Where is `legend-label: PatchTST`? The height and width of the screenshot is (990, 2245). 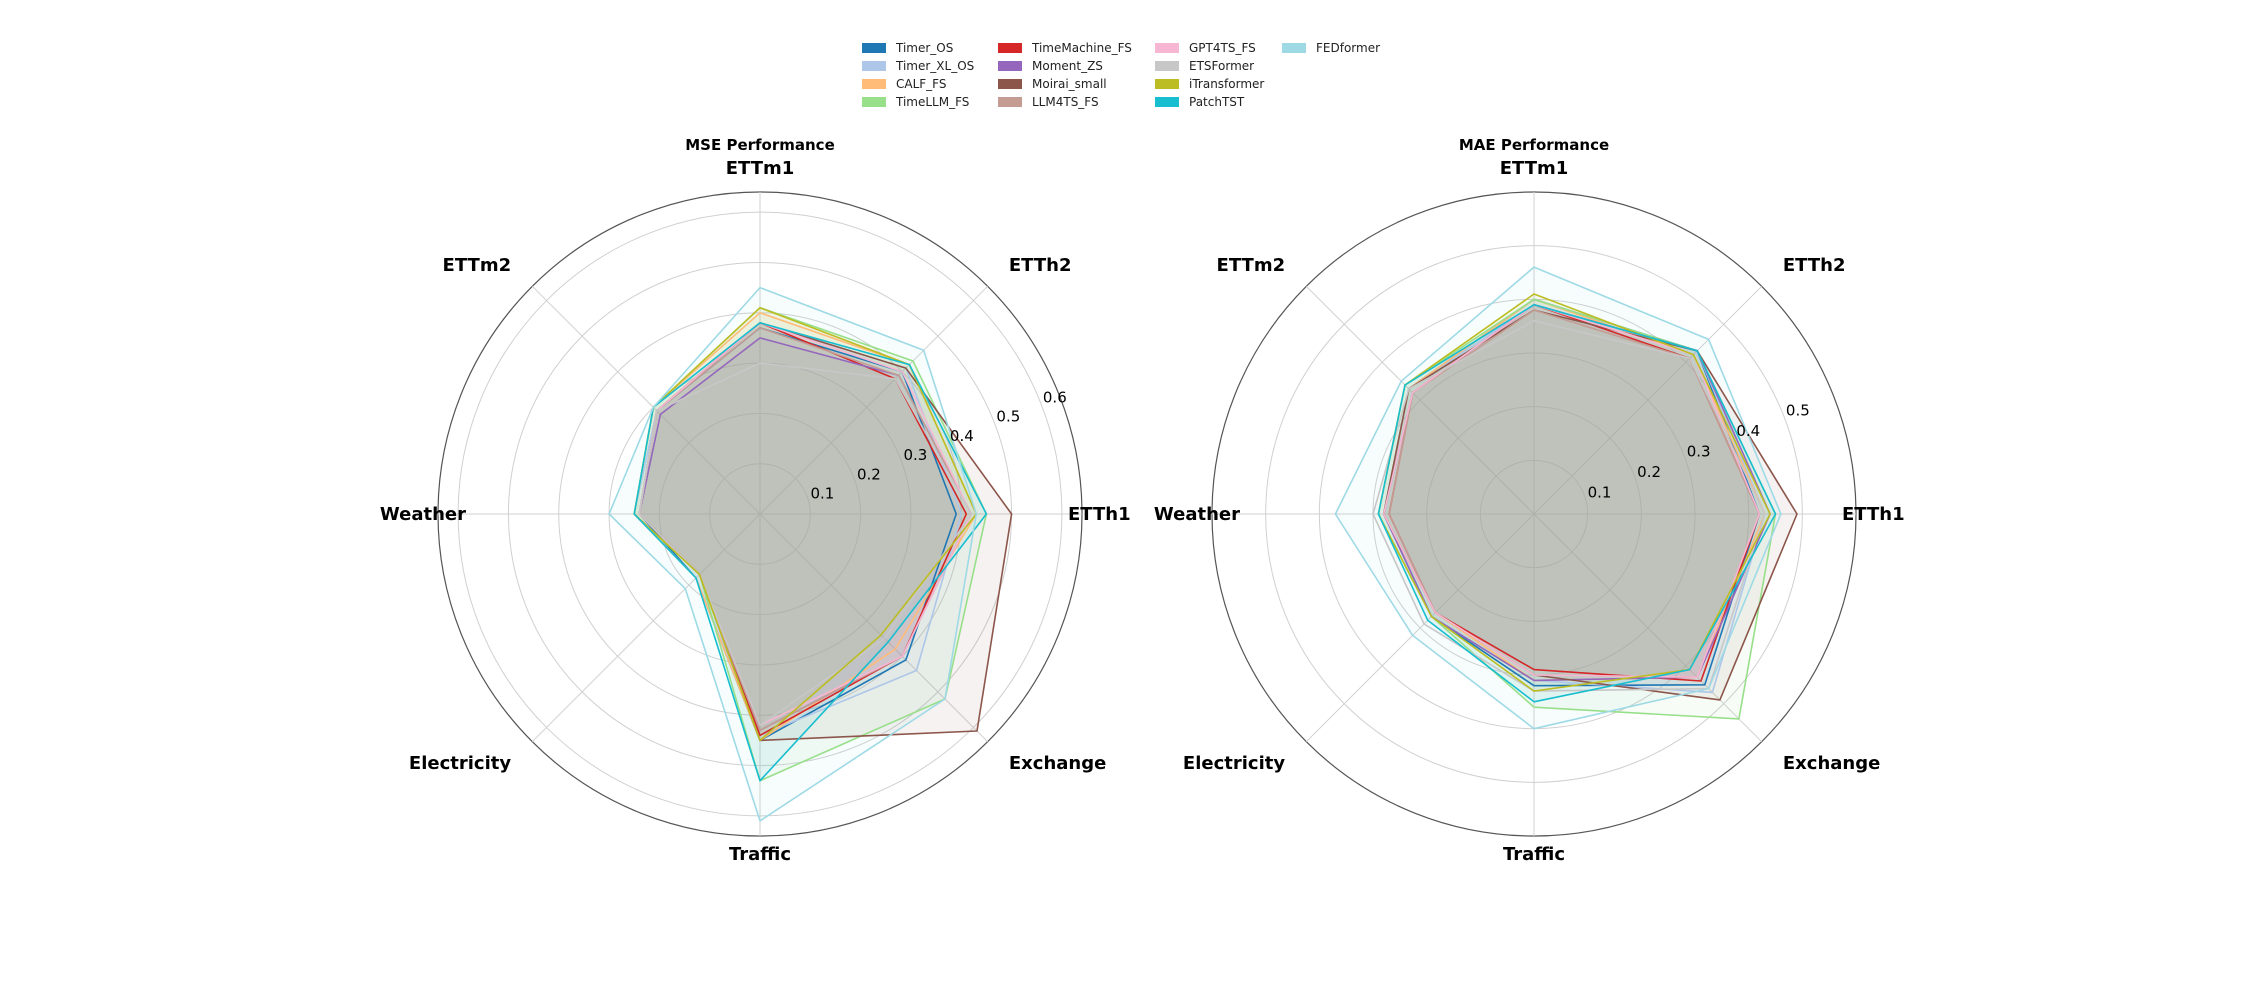
legend-label: PatchTST is located at coordinates (1217, 102).